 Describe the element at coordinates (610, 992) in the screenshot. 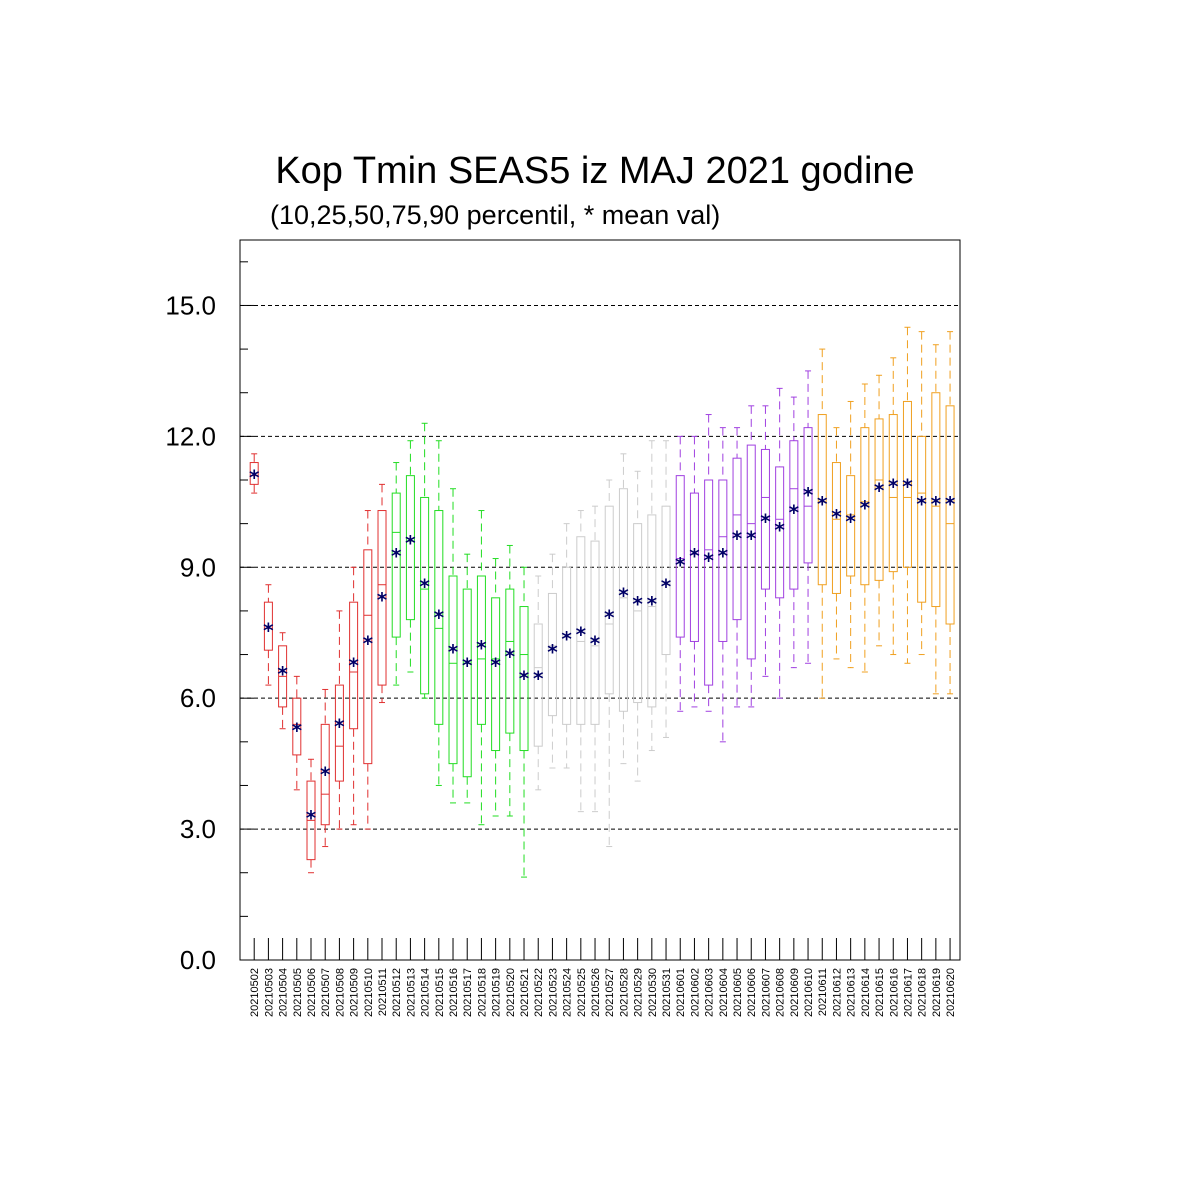

I see `x-tick-label: 20210527` at that location.